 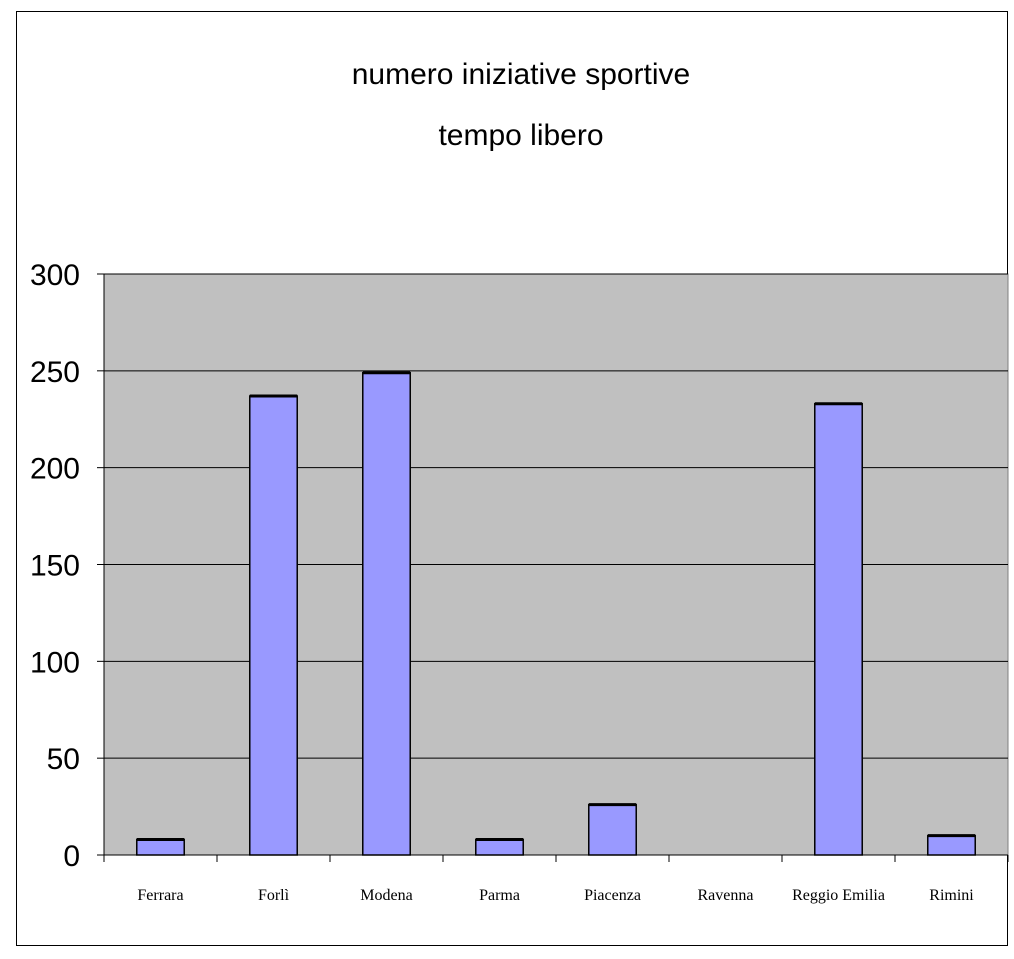 I want to click on y-tick-label: 50, so click(x=63, y=759).